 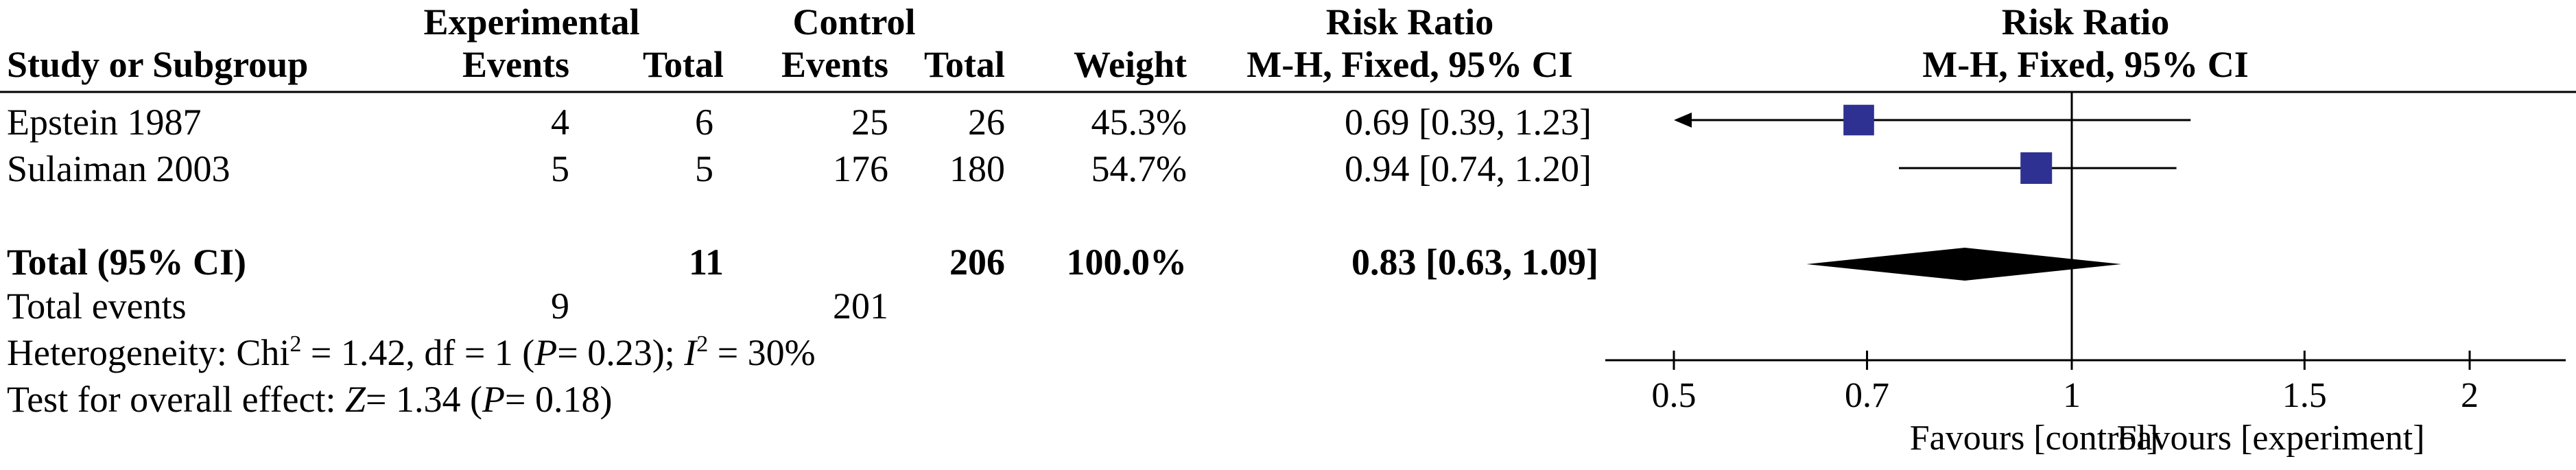 What do you see at coordinates (2270, 439) in the screenshot?
I see `favours-right-label: Favours [experiment]` at bounding box center [2270, 439].